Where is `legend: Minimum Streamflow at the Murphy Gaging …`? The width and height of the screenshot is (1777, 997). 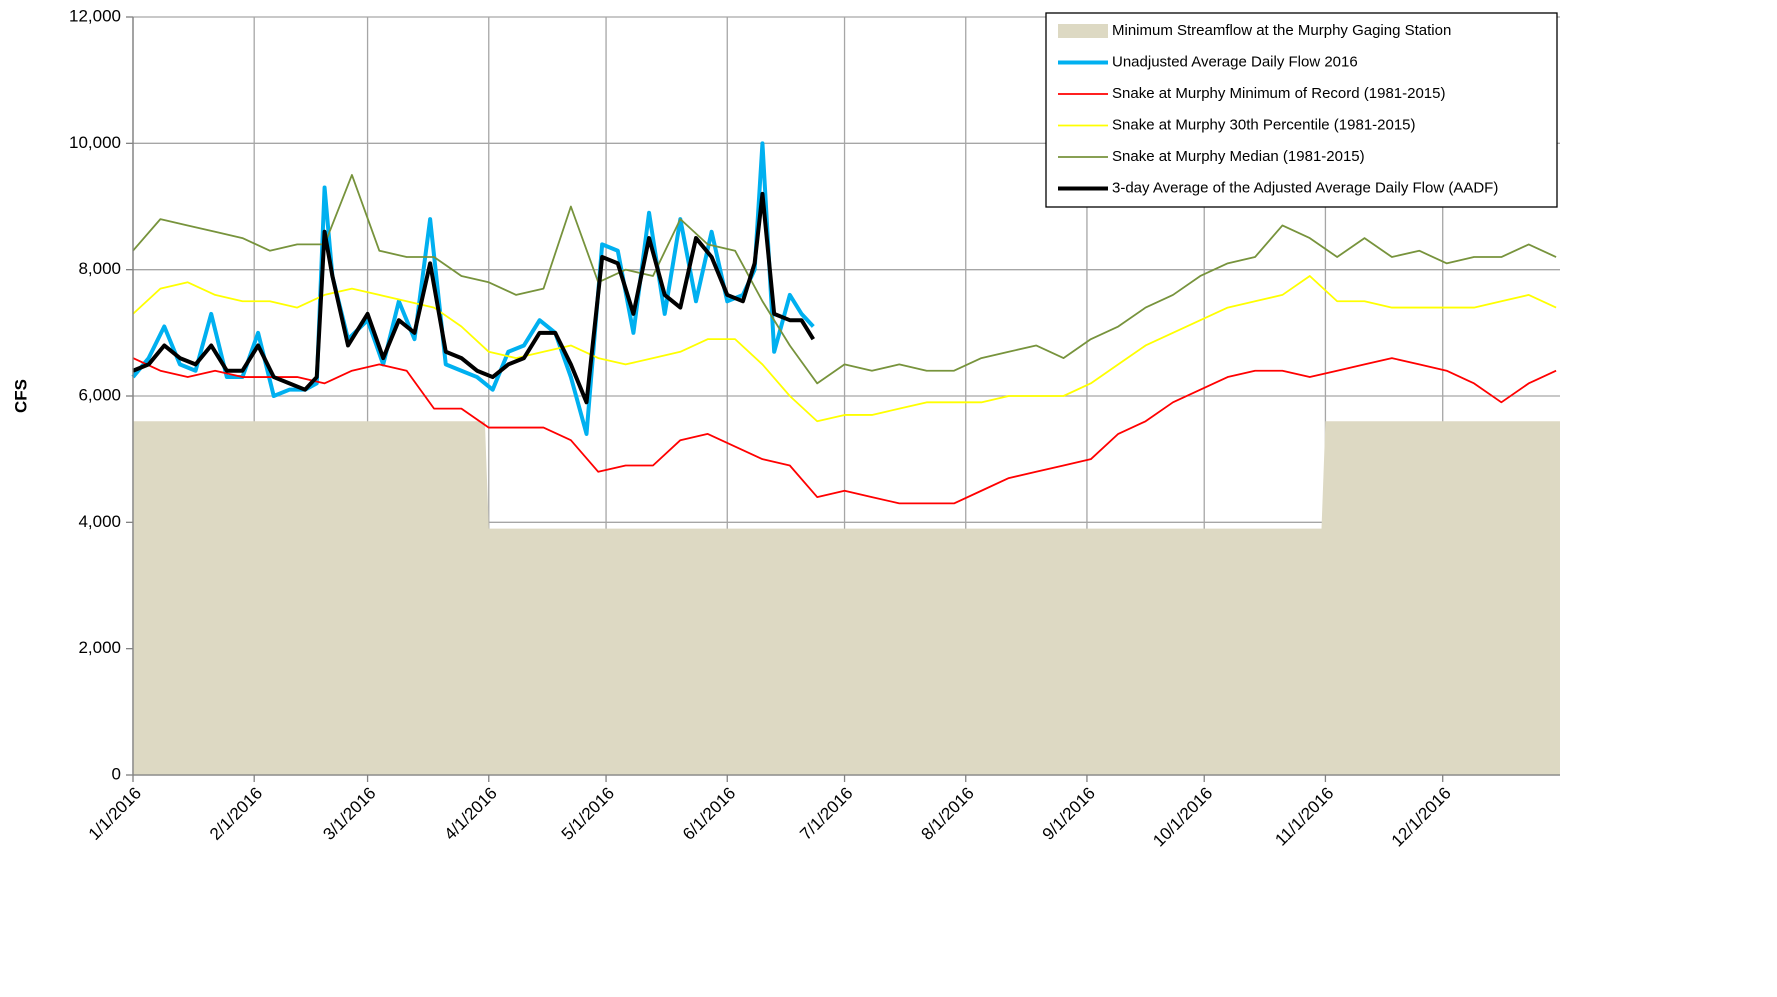
legend: Minimum Streamflow at the Murphy Gaging … is located at coordinates (1301, 110).